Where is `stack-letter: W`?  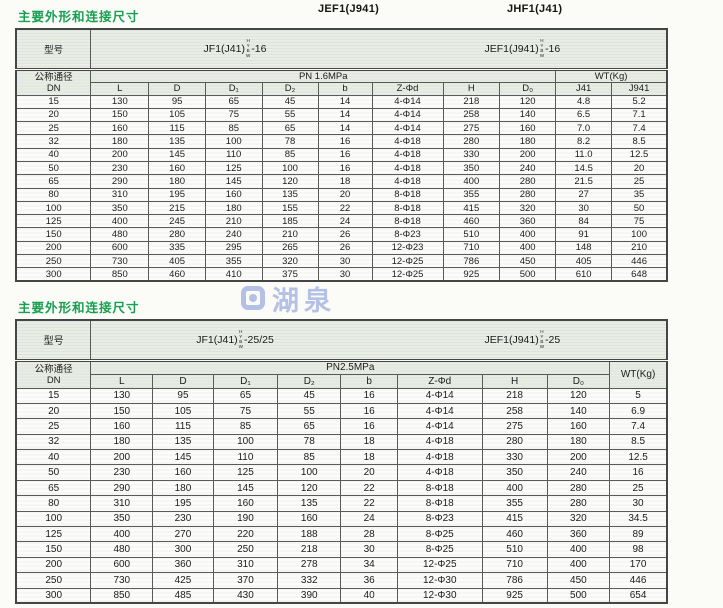
stack-letter: W is located at coordinates (241, 346).